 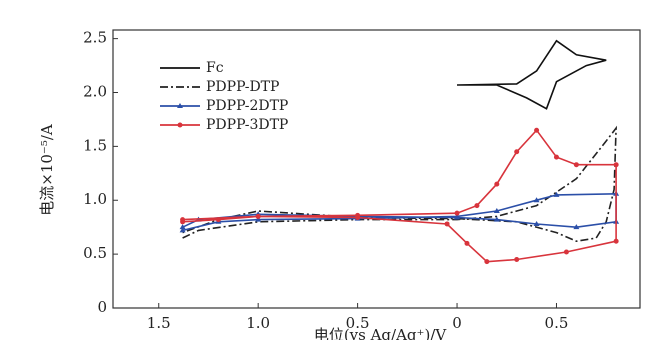 I want to click on y-tick-label: 1.5, so click(x=95, y=145).